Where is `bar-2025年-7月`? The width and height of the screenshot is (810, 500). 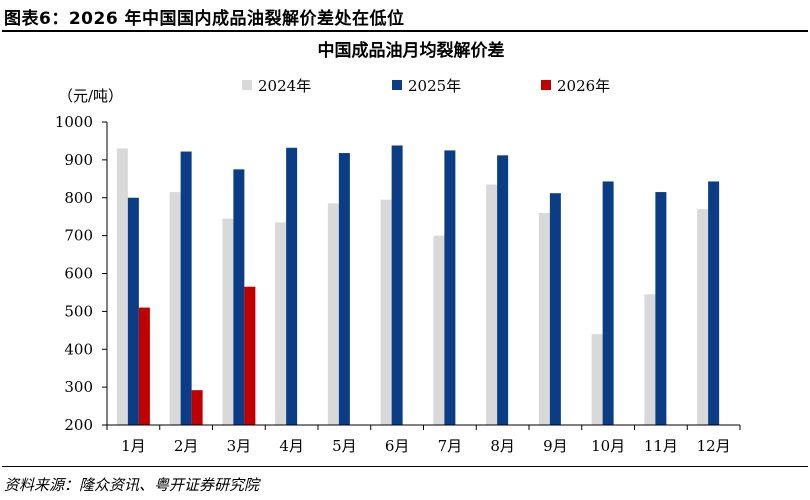 bar-2025年-7月 is located at coordinates (450, 287).